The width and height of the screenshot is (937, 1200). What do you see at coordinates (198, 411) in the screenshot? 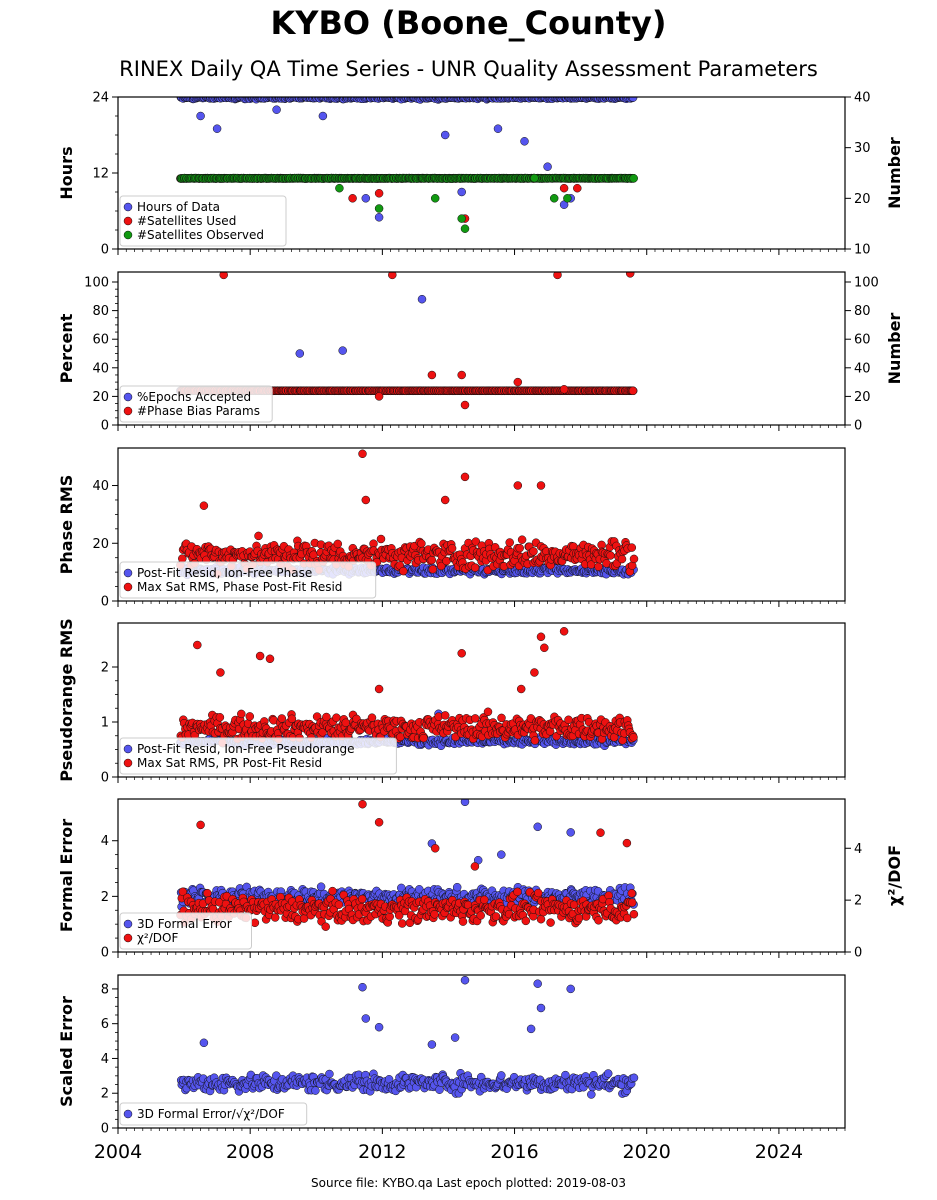
I see `legend-label: #Phase Bias Params` at bounding box center [198, 411].